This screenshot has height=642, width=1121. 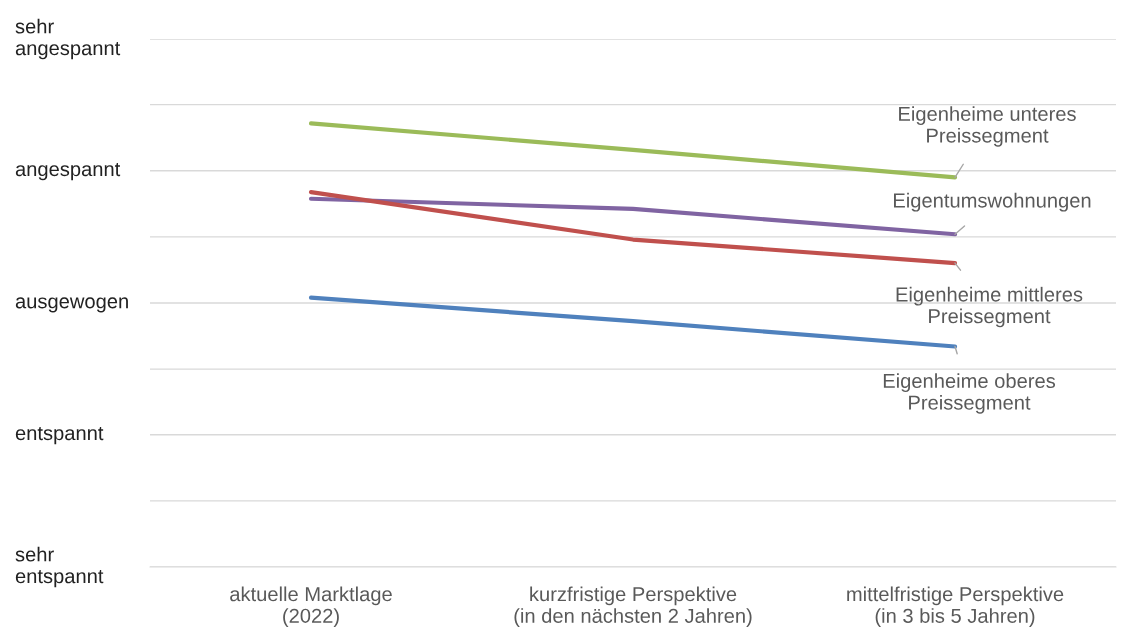 What do you see at coordinates (969, 393) in the screenshot?
I see `series-label: Eigenheime oberes Preissegment` at bounding box center [969, 393].